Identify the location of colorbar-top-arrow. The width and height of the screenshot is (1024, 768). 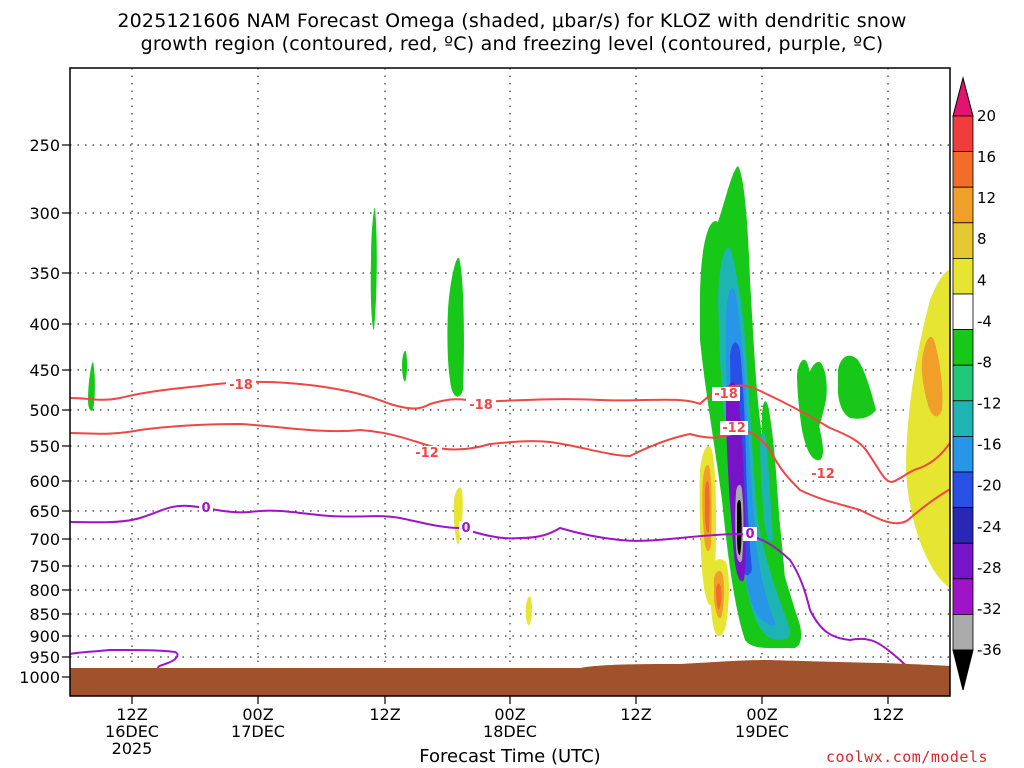
(963, 96).